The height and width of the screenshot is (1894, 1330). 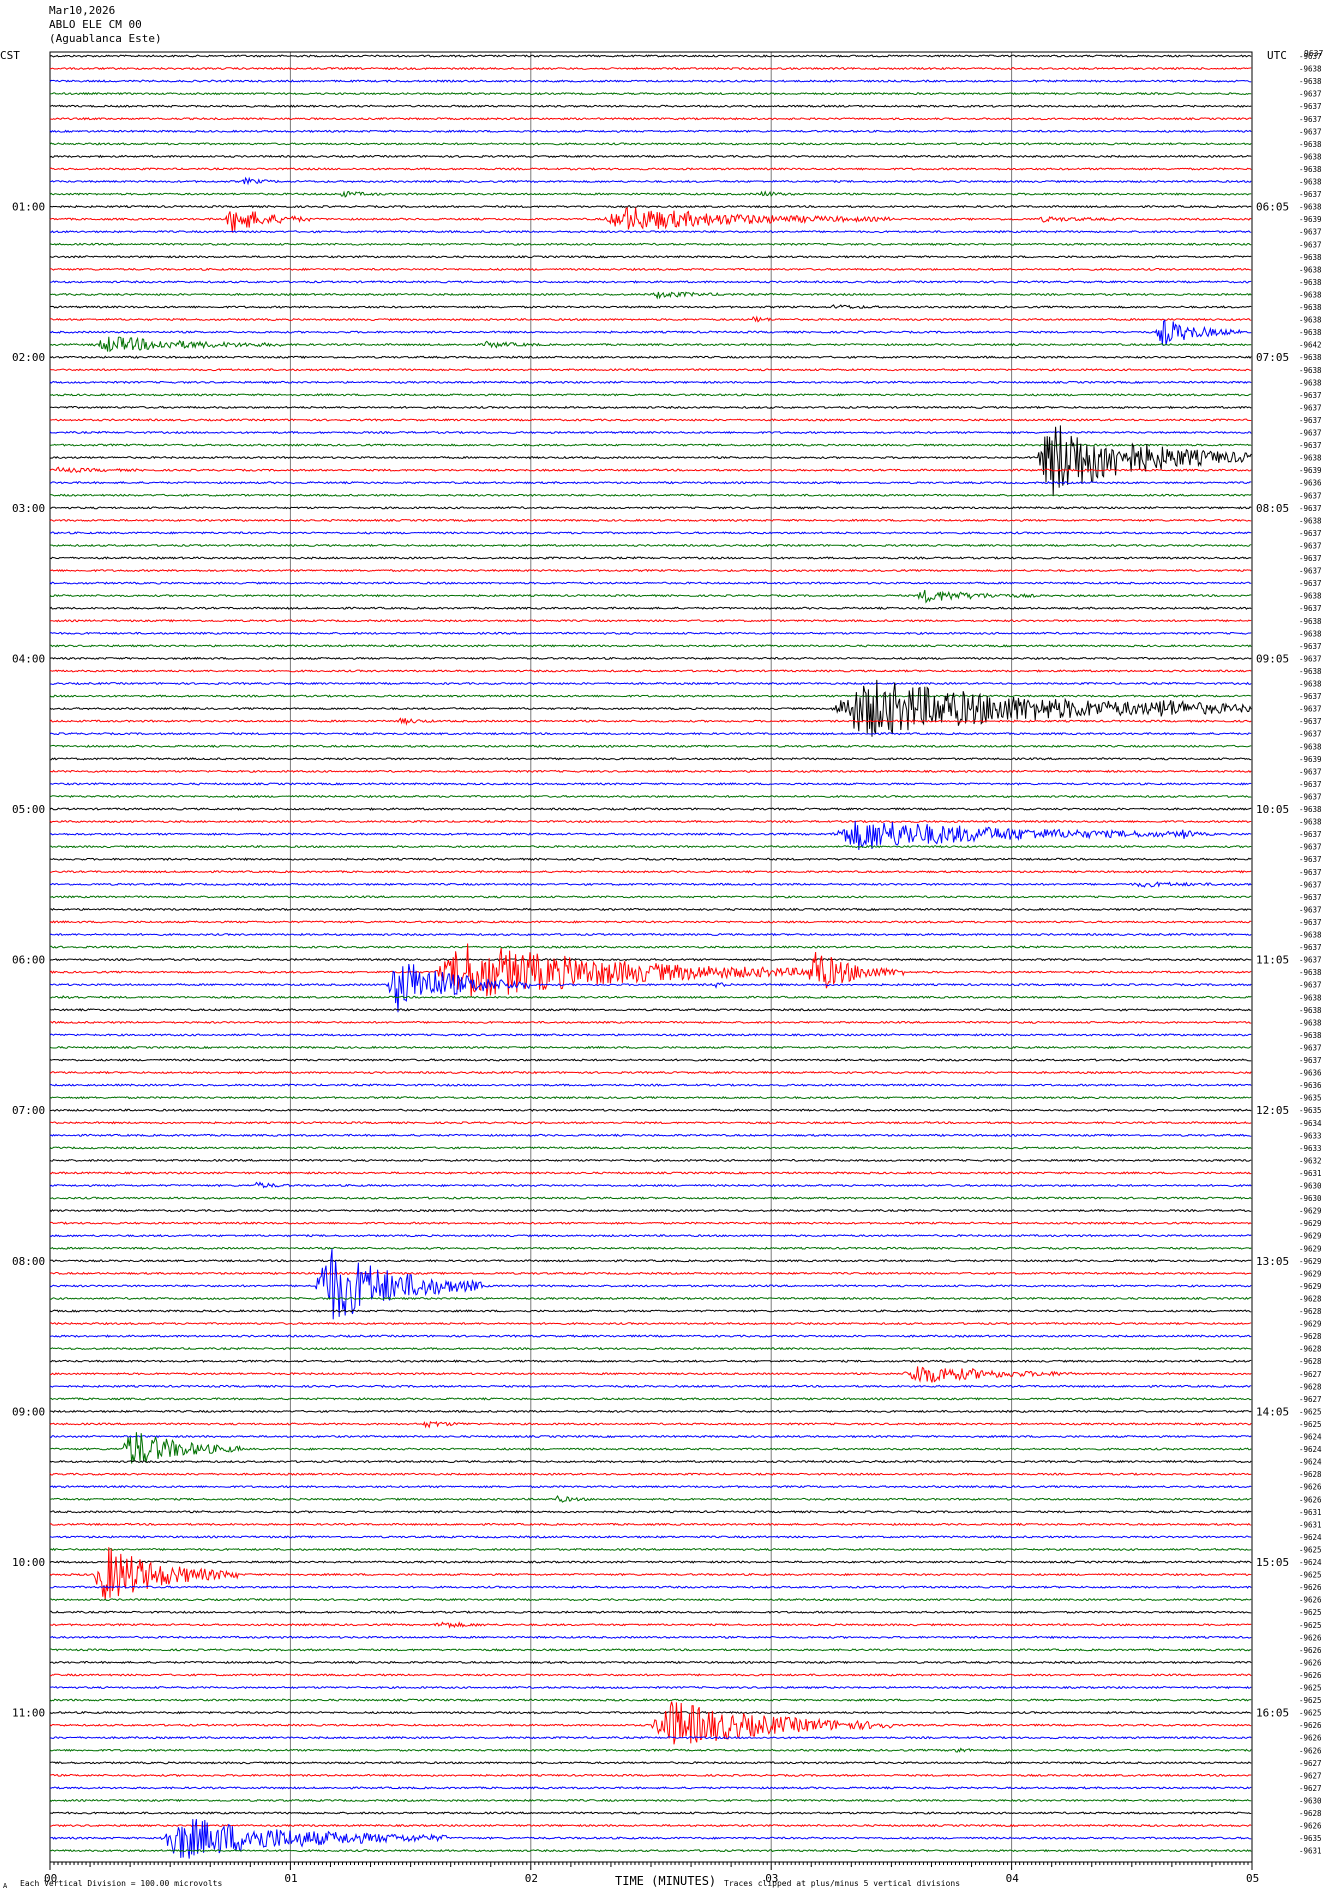 What do you see at coordinates (10, 55) in the screenshot?
I see `left-axis-label: CST` at bounding box center [10, 55].